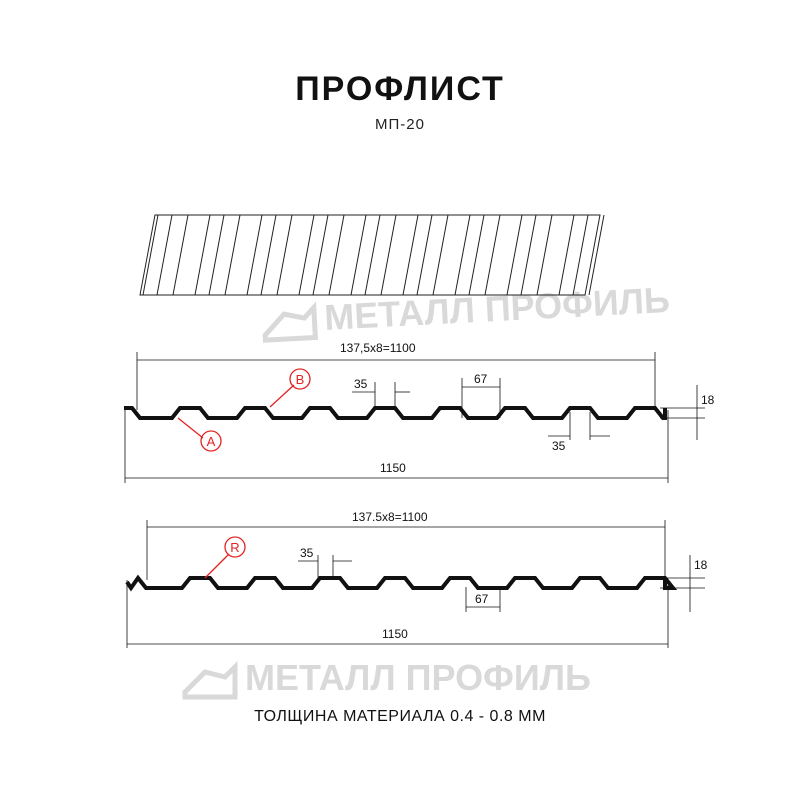 This screenshot has width=800, height=800. What do you see at coordinates (497, 308) in the screenshot?
I see `watermark-text-1: МЕТАЛЛ ПРОФИЛЬ` at bounding box center [497, 308].